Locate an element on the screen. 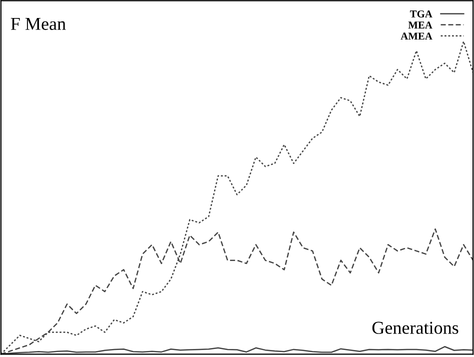 Image resolution: width=474 pixels, height=357 pixels. legend-label: AMEA is located at coordinates (416, 36).